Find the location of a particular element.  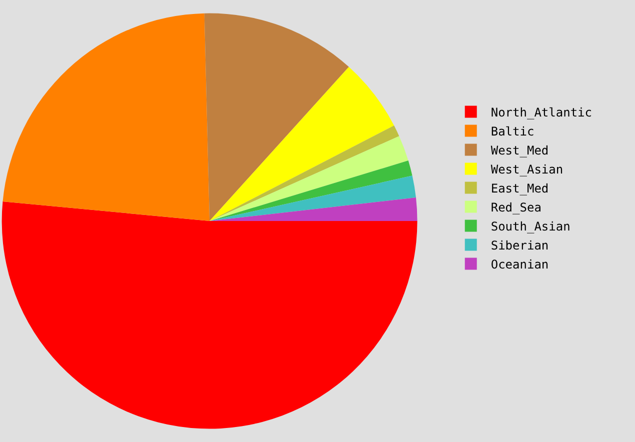

legend-label: West_Asian is located at coordinates (527, 169).